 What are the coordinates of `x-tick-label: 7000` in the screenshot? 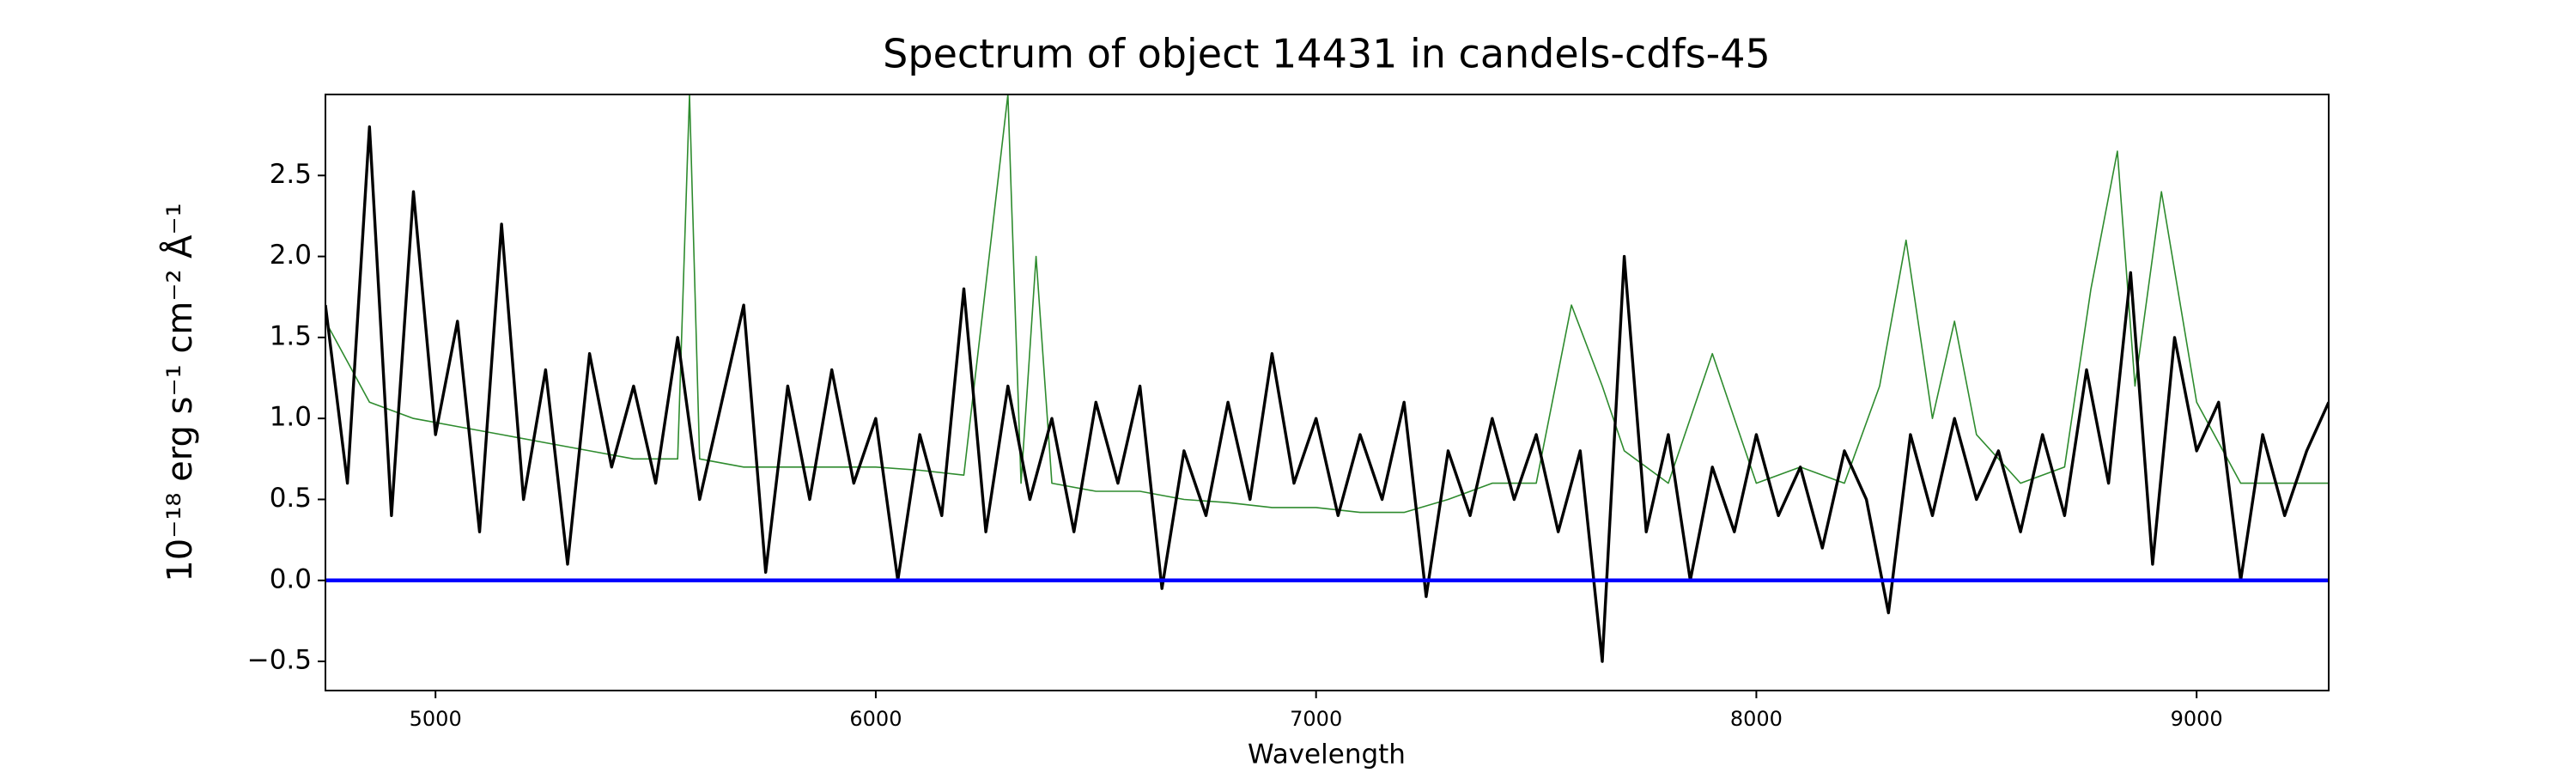 It's located at (1316, 719).